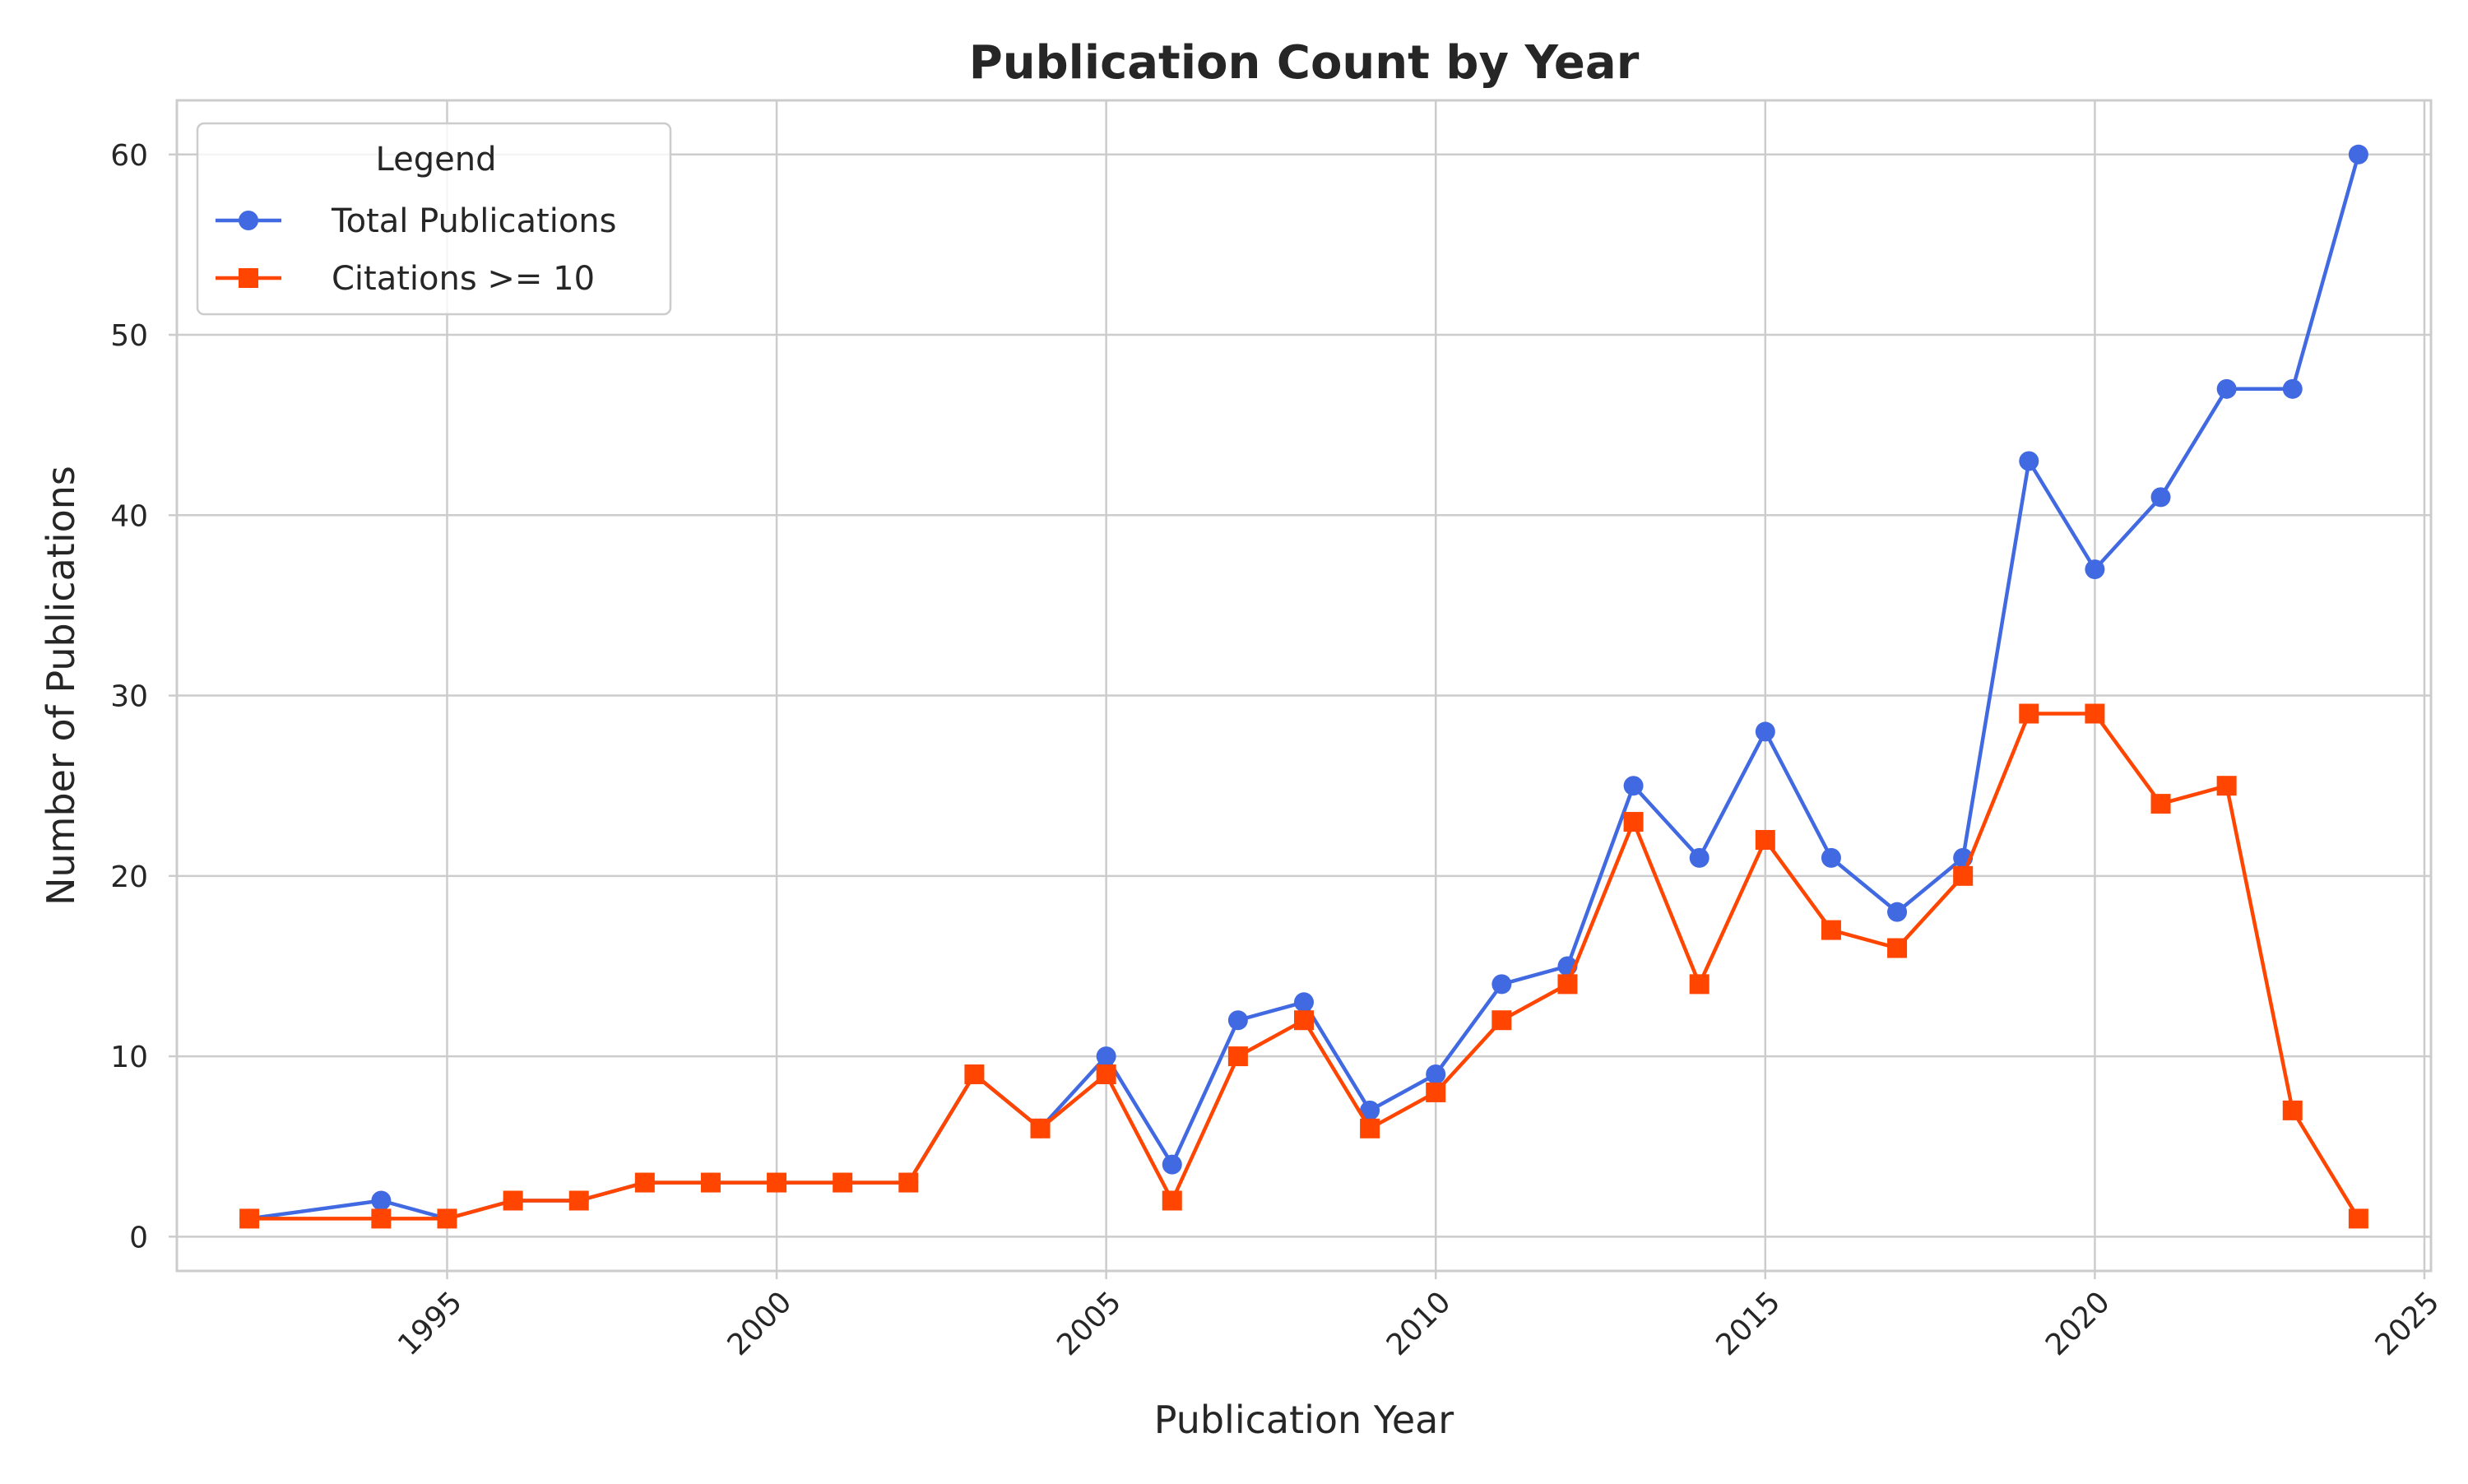  Describe the element at coordinates (1304, 1420) in the screenshot. I see `x-axis-label: Publication Year` at that location.